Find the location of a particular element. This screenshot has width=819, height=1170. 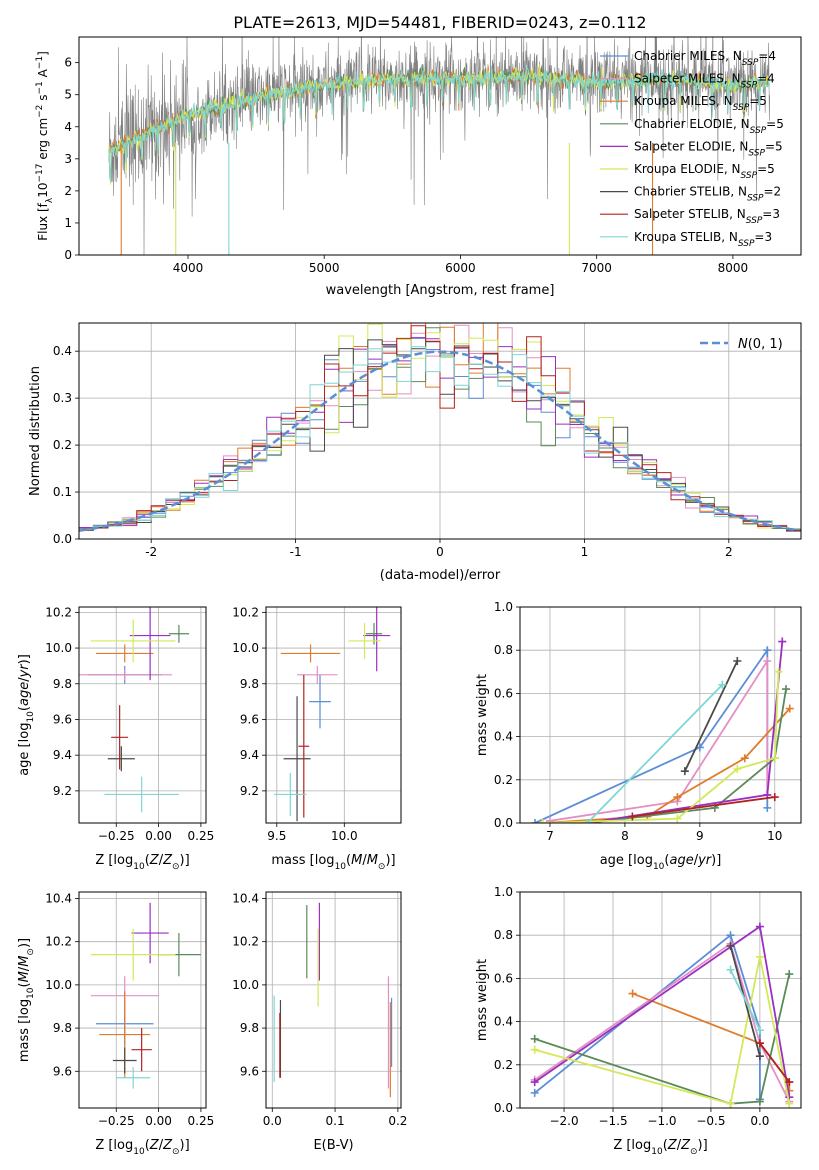

x-tick-label: 10 is located at coordinates (774, 836).